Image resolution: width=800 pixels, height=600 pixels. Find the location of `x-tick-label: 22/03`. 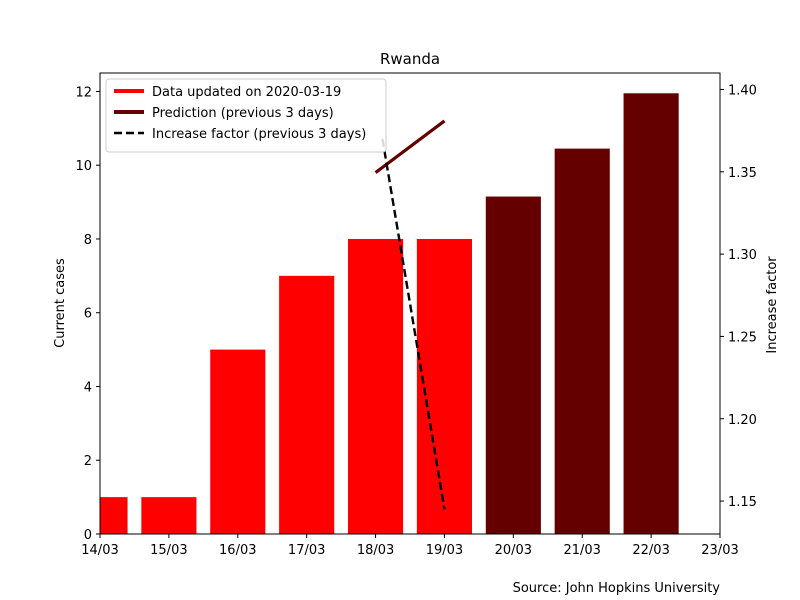

x-tick-label: 22/03 is located at coordinates (650, 550).